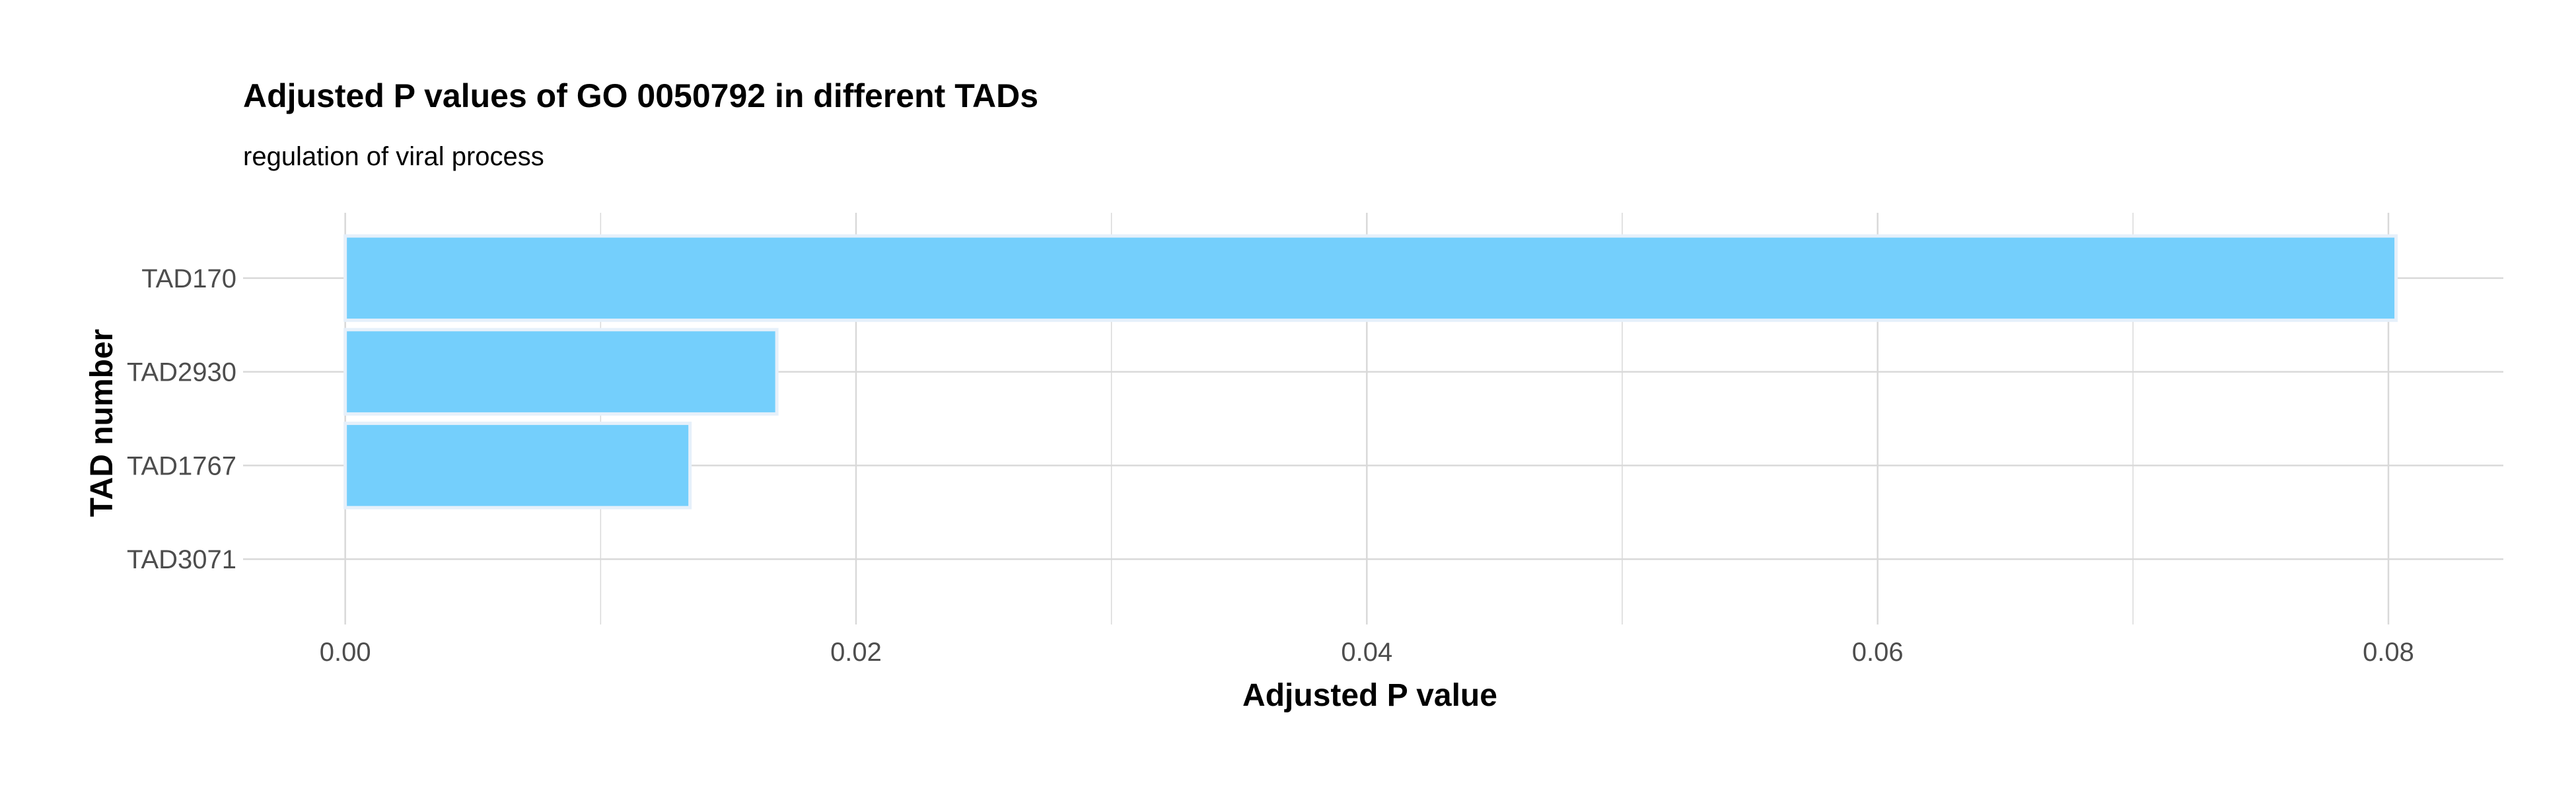  What do you see at coordinates (2388, 652) in the screenshot?
I see `x-tick-label: 0.08` at bounding box center [2388, 652].